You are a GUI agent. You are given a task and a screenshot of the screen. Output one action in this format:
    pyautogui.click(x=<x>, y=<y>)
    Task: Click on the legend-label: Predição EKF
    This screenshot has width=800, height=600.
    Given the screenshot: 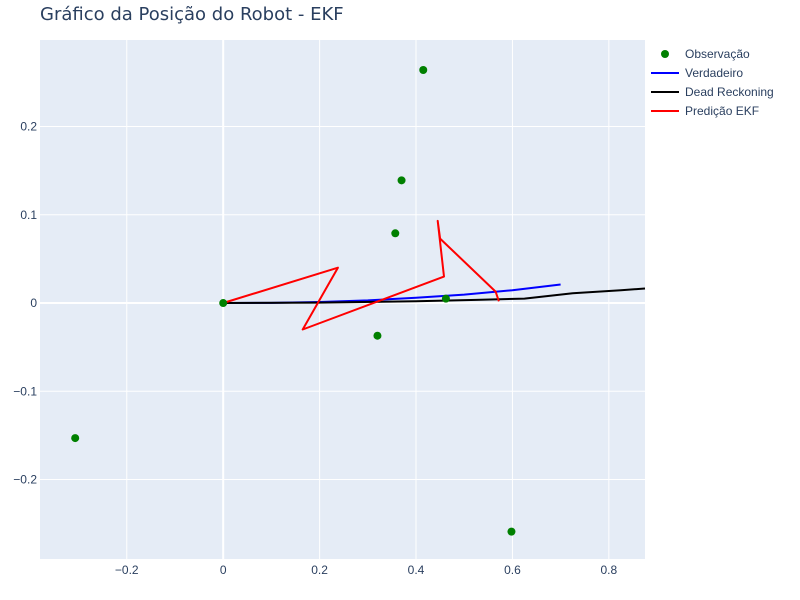 What is the action you would take?
    pyautogui.click(x=722, y=111)
    